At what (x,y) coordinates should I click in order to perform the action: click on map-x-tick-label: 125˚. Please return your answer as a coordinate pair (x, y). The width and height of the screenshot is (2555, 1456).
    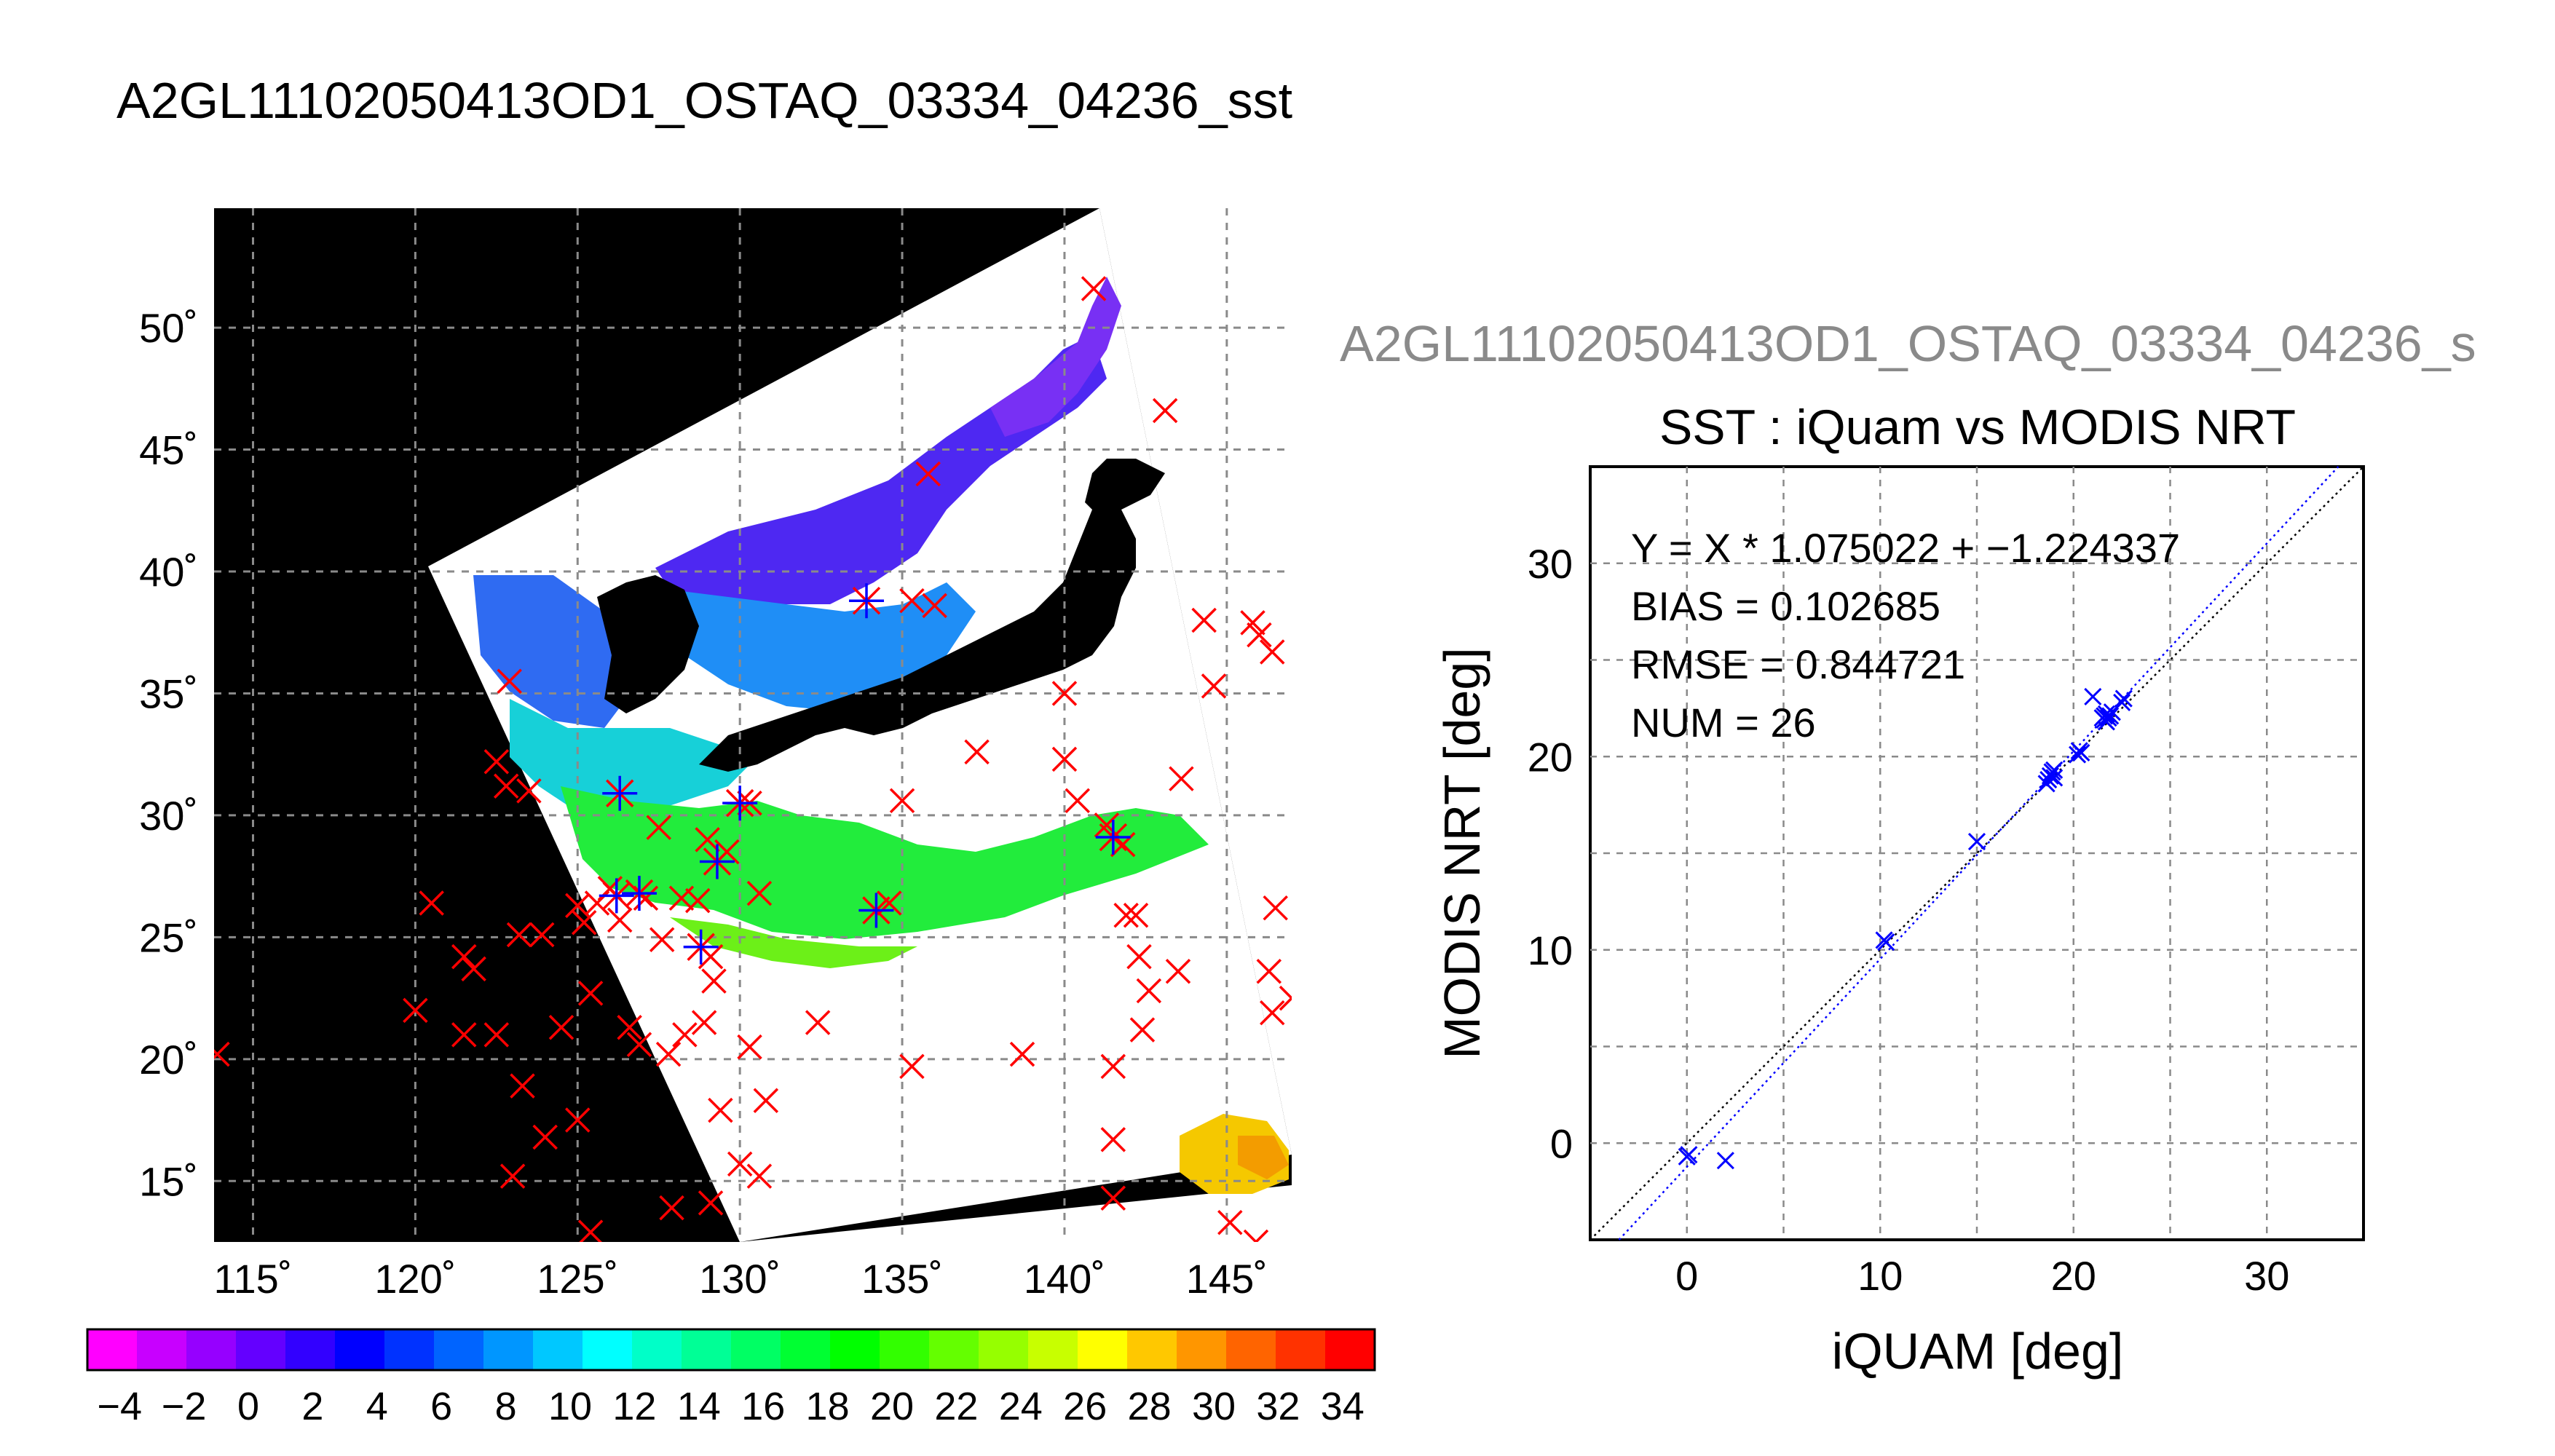
    Looking at the image, I should click on (577, 1279).